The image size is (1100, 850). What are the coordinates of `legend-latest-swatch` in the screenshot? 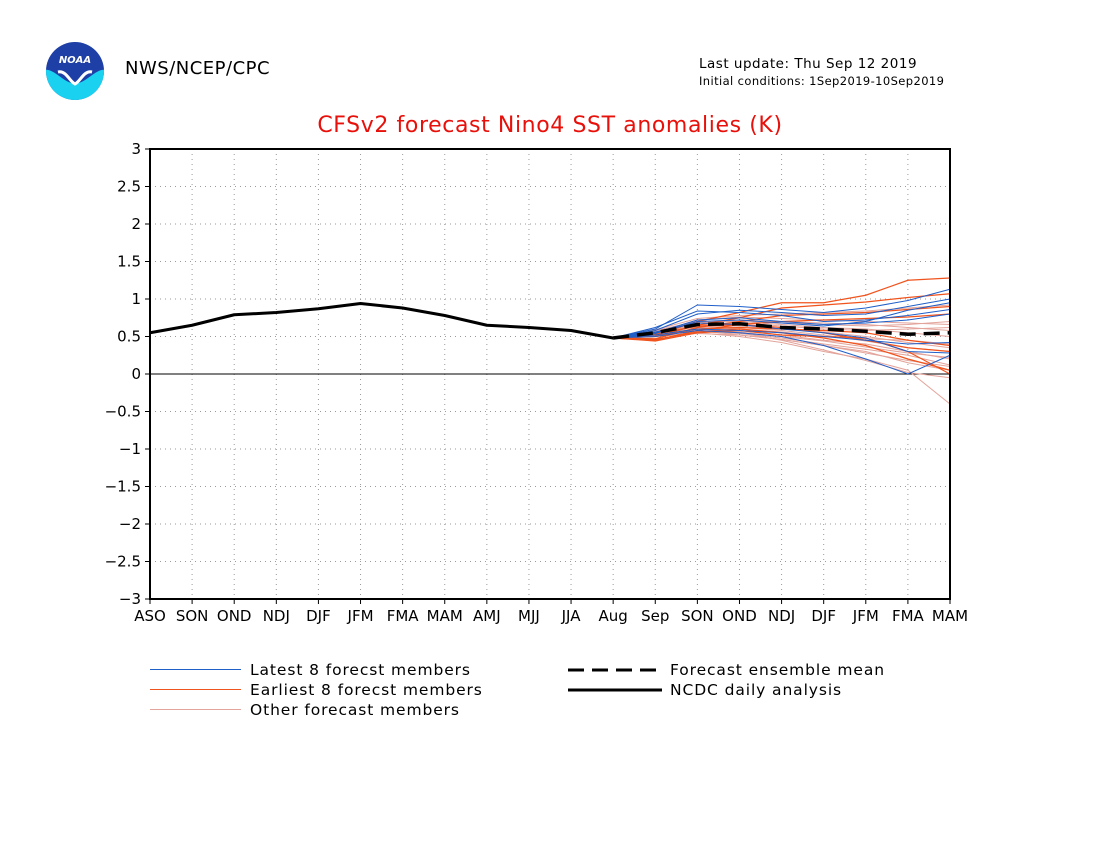 It's located at (195, 669).